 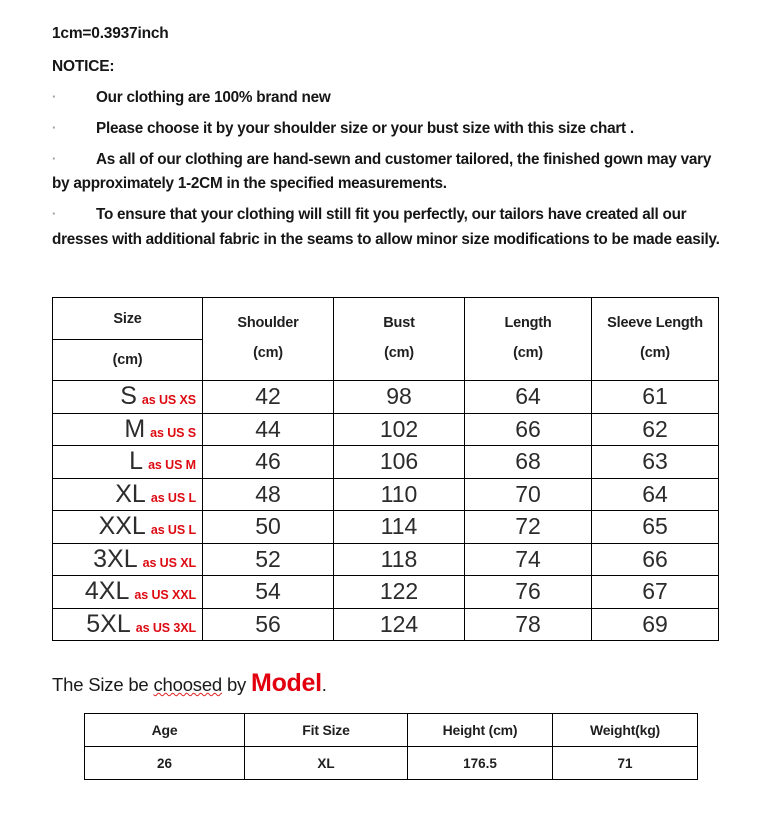 I want to click on cell-bust: 102, so click(x=399, y=429).